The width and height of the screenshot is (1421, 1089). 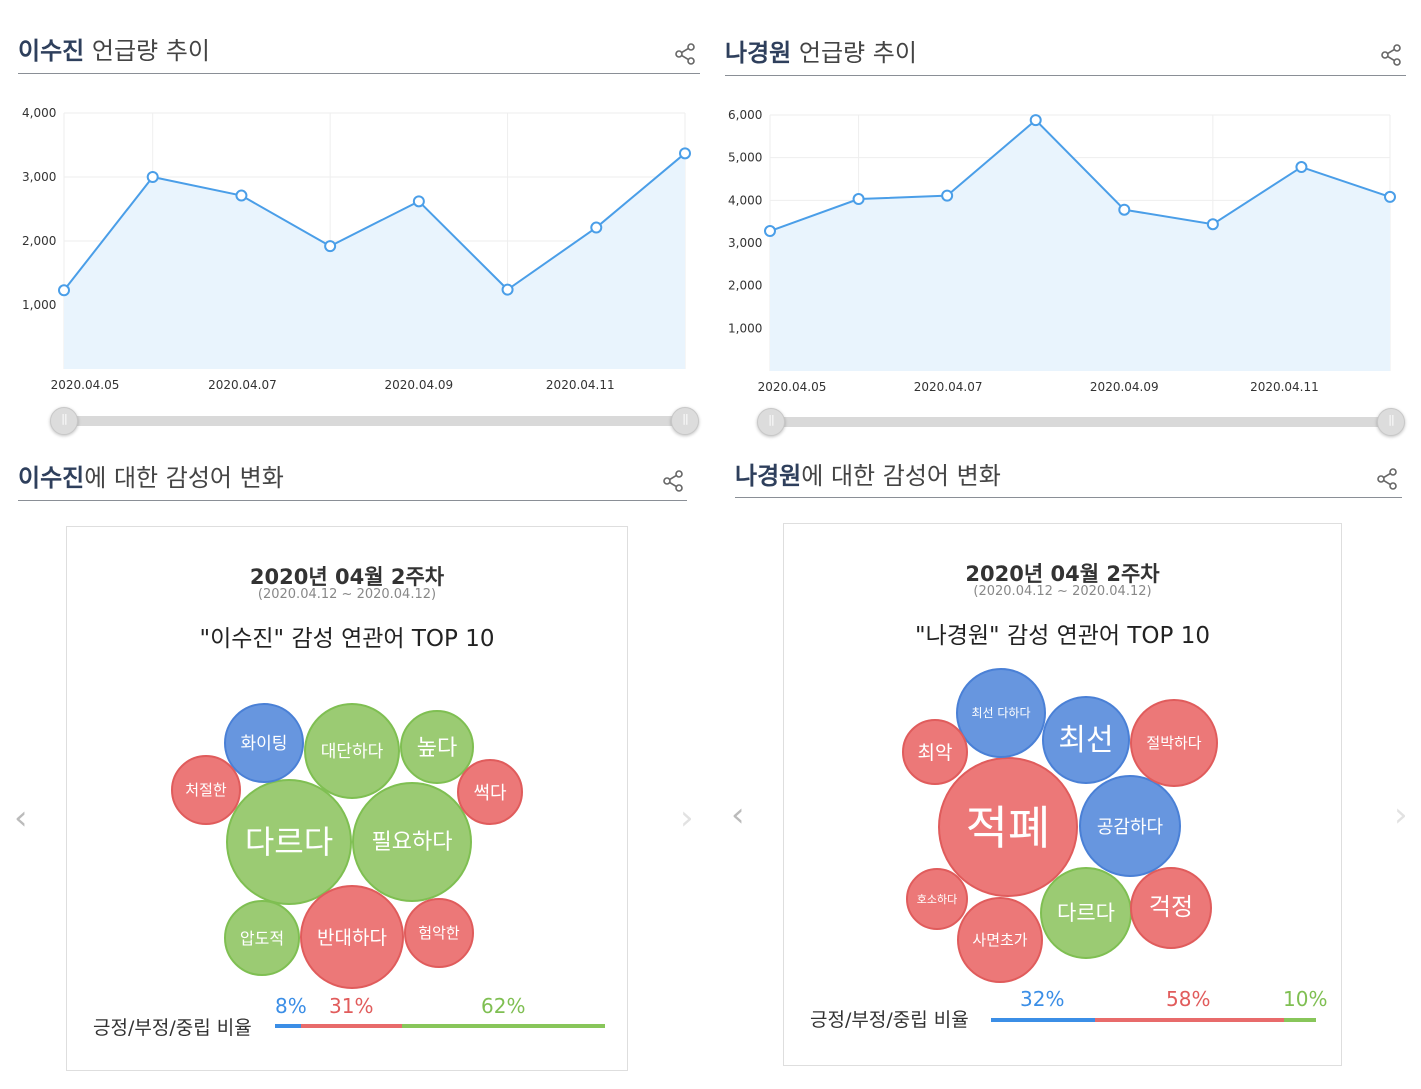 I want to click on bubble-label: 걱정, so click(x=1171, y=907).